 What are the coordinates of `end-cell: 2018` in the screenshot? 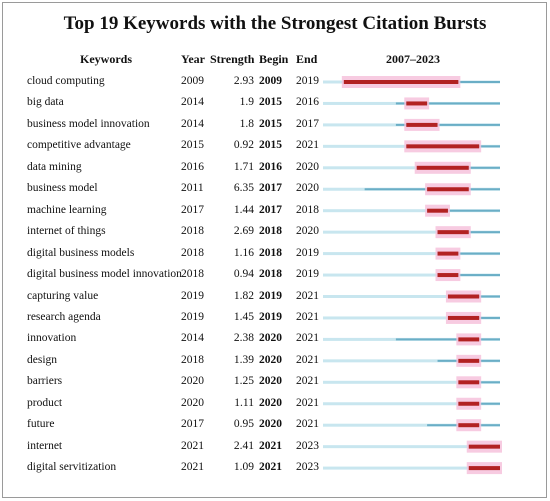 It's located at (307, 209).